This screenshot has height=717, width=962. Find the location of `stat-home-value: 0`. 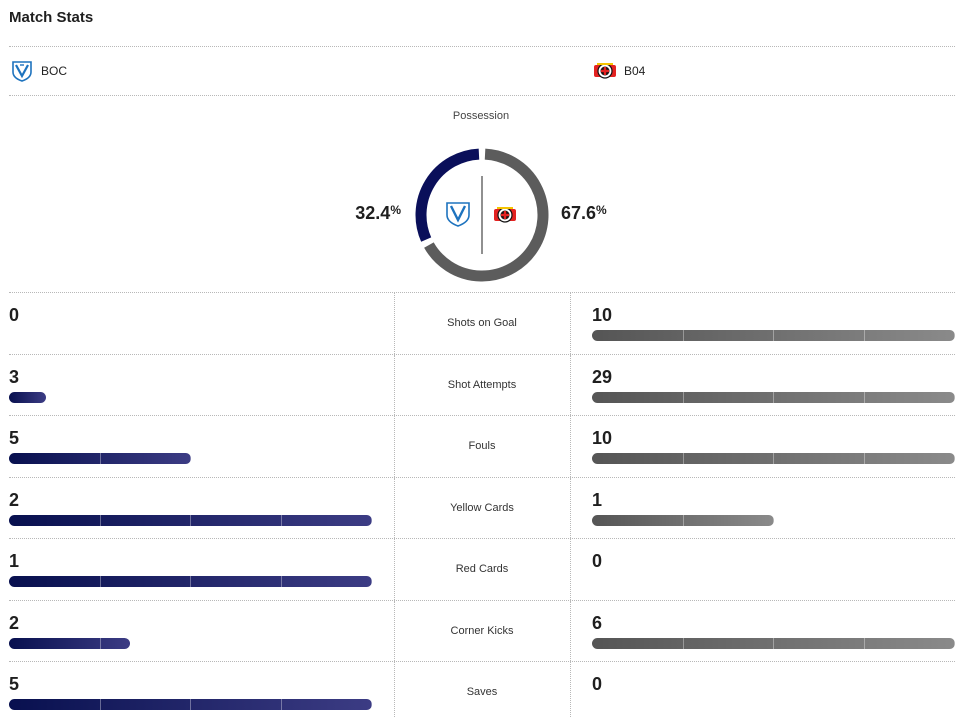

stat-home-value: 0 is located at coordinates (14, 315).